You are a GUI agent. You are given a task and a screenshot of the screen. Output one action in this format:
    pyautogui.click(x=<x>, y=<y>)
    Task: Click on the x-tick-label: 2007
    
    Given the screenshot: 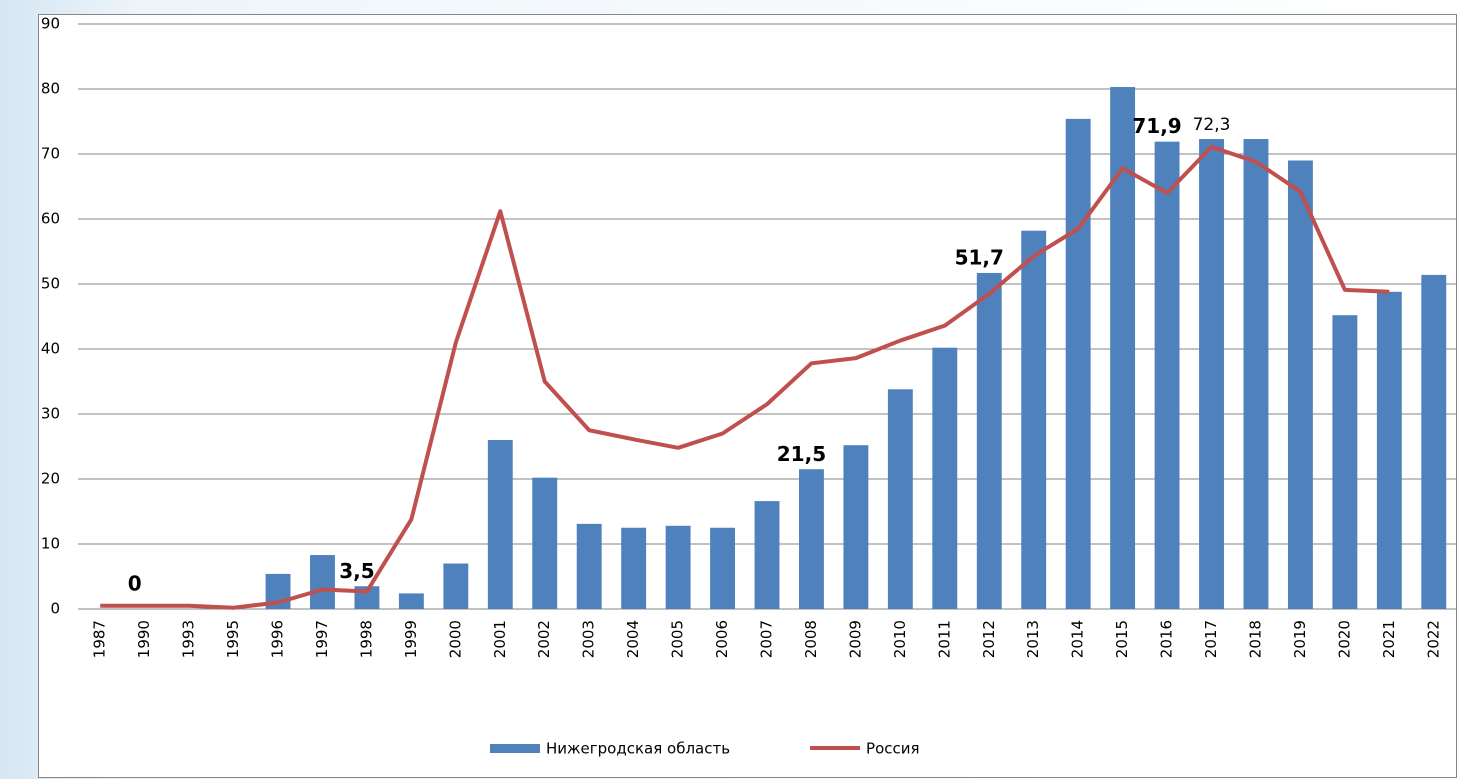 What is the action you would take?
    pyautogui.click(x=767, y=639)
    